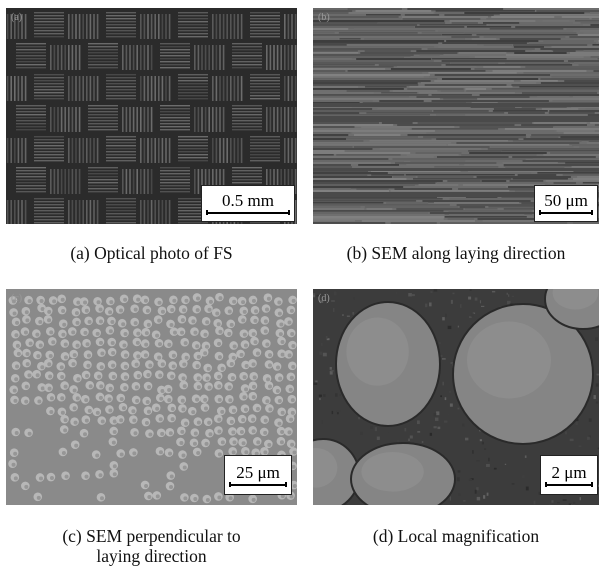  Describe the element at coordinates (569, 472) in the screenshot. I see `scale-bar-d-label: 2 μm` at that location.